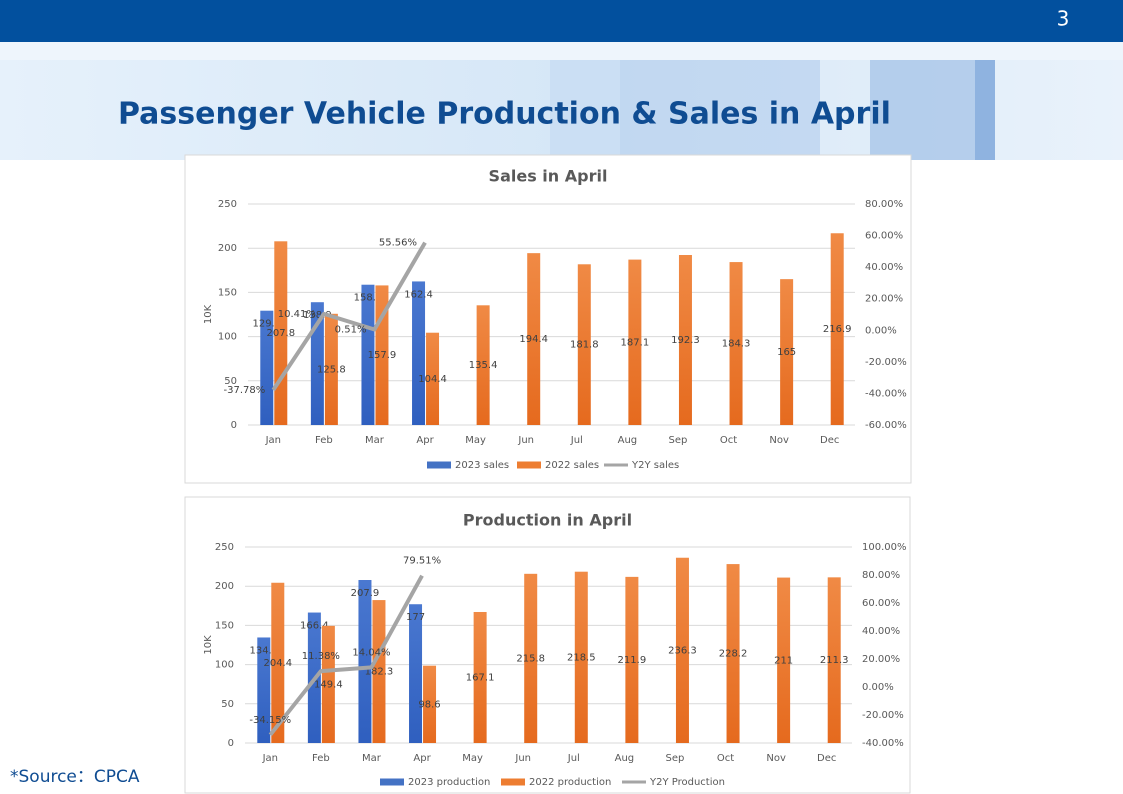 This screenshot has width=1123, height=794. What do you see at coordinates (314, 626) in the screenshot?
I see `bar-value-label: 166.4` at bounding box center [314, 626].